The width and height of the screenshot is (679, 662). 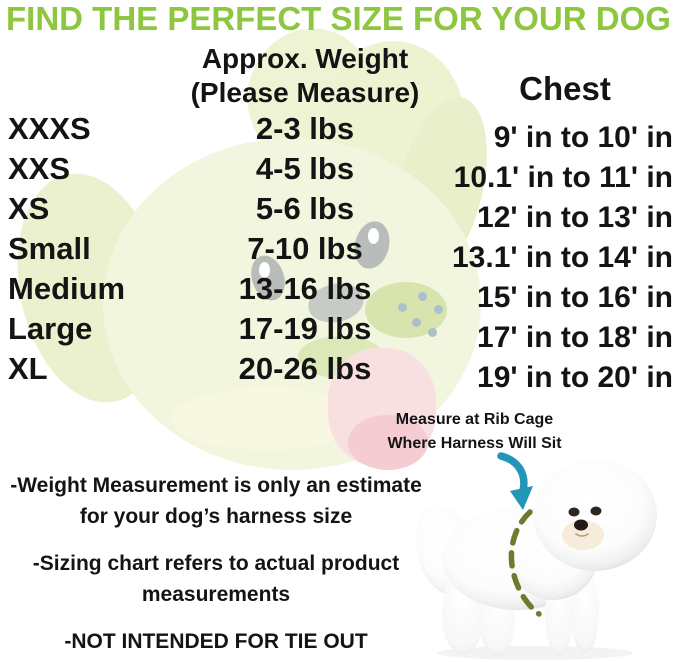 What do you see at coordinates (49, 248) in the screenshot?
I see `size-label: Small` at bounding box center [49, 248].